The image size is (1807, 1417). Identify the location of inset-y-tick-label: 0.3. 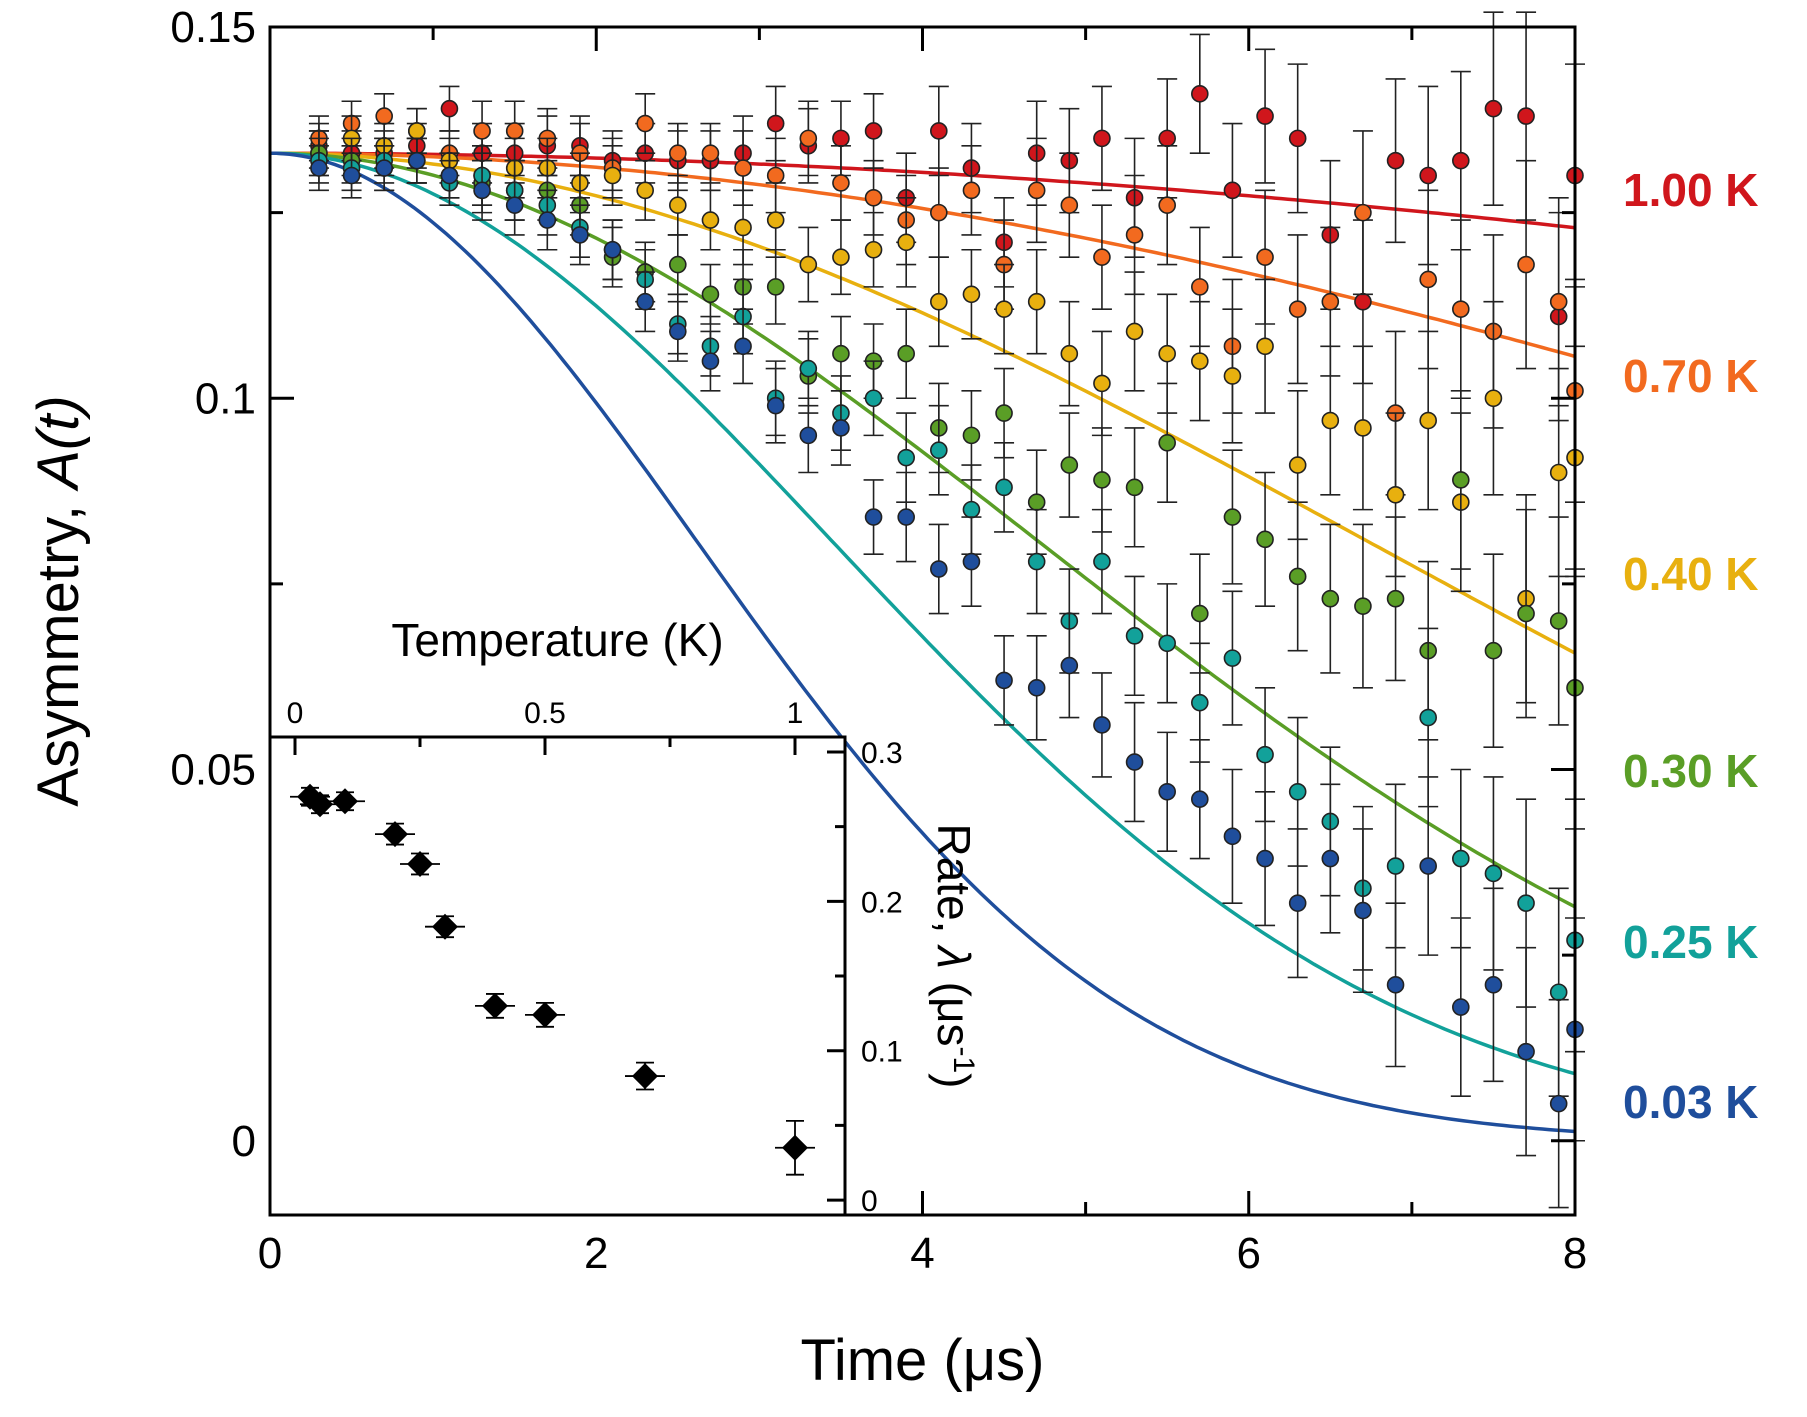
(882, 753).